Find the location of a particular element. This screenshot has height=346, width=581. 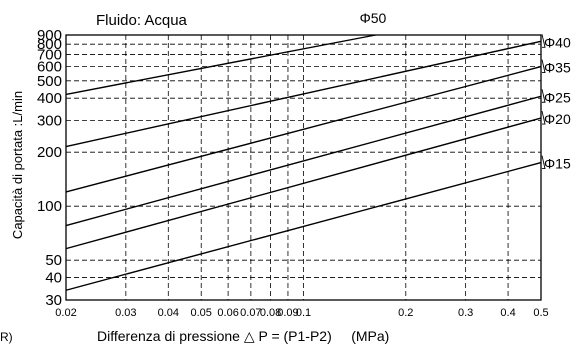

series-label: Φ15 is located at coordinates (557, 164).